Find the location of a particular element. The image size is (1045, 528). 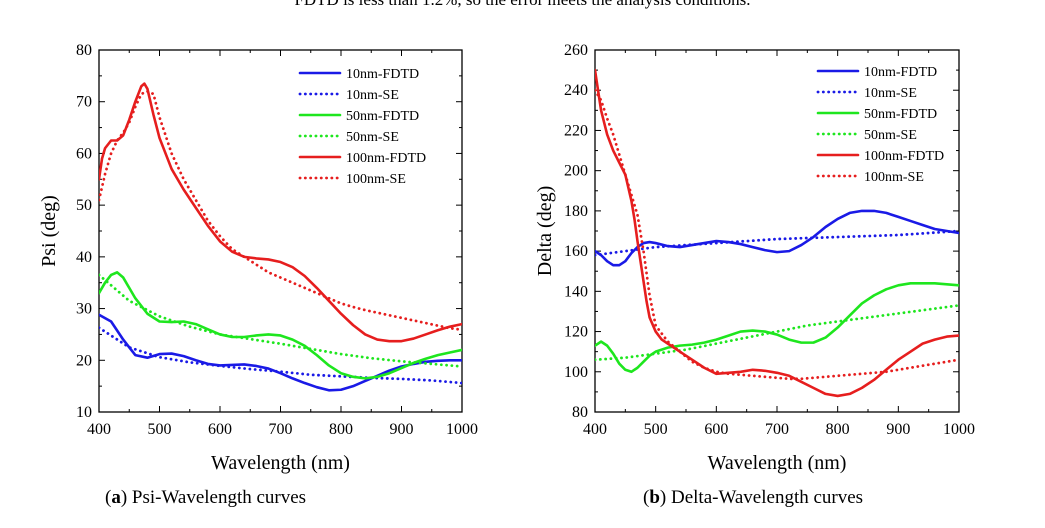

y-axis-label: Delta (deg) is located at coordinates (545, 231).